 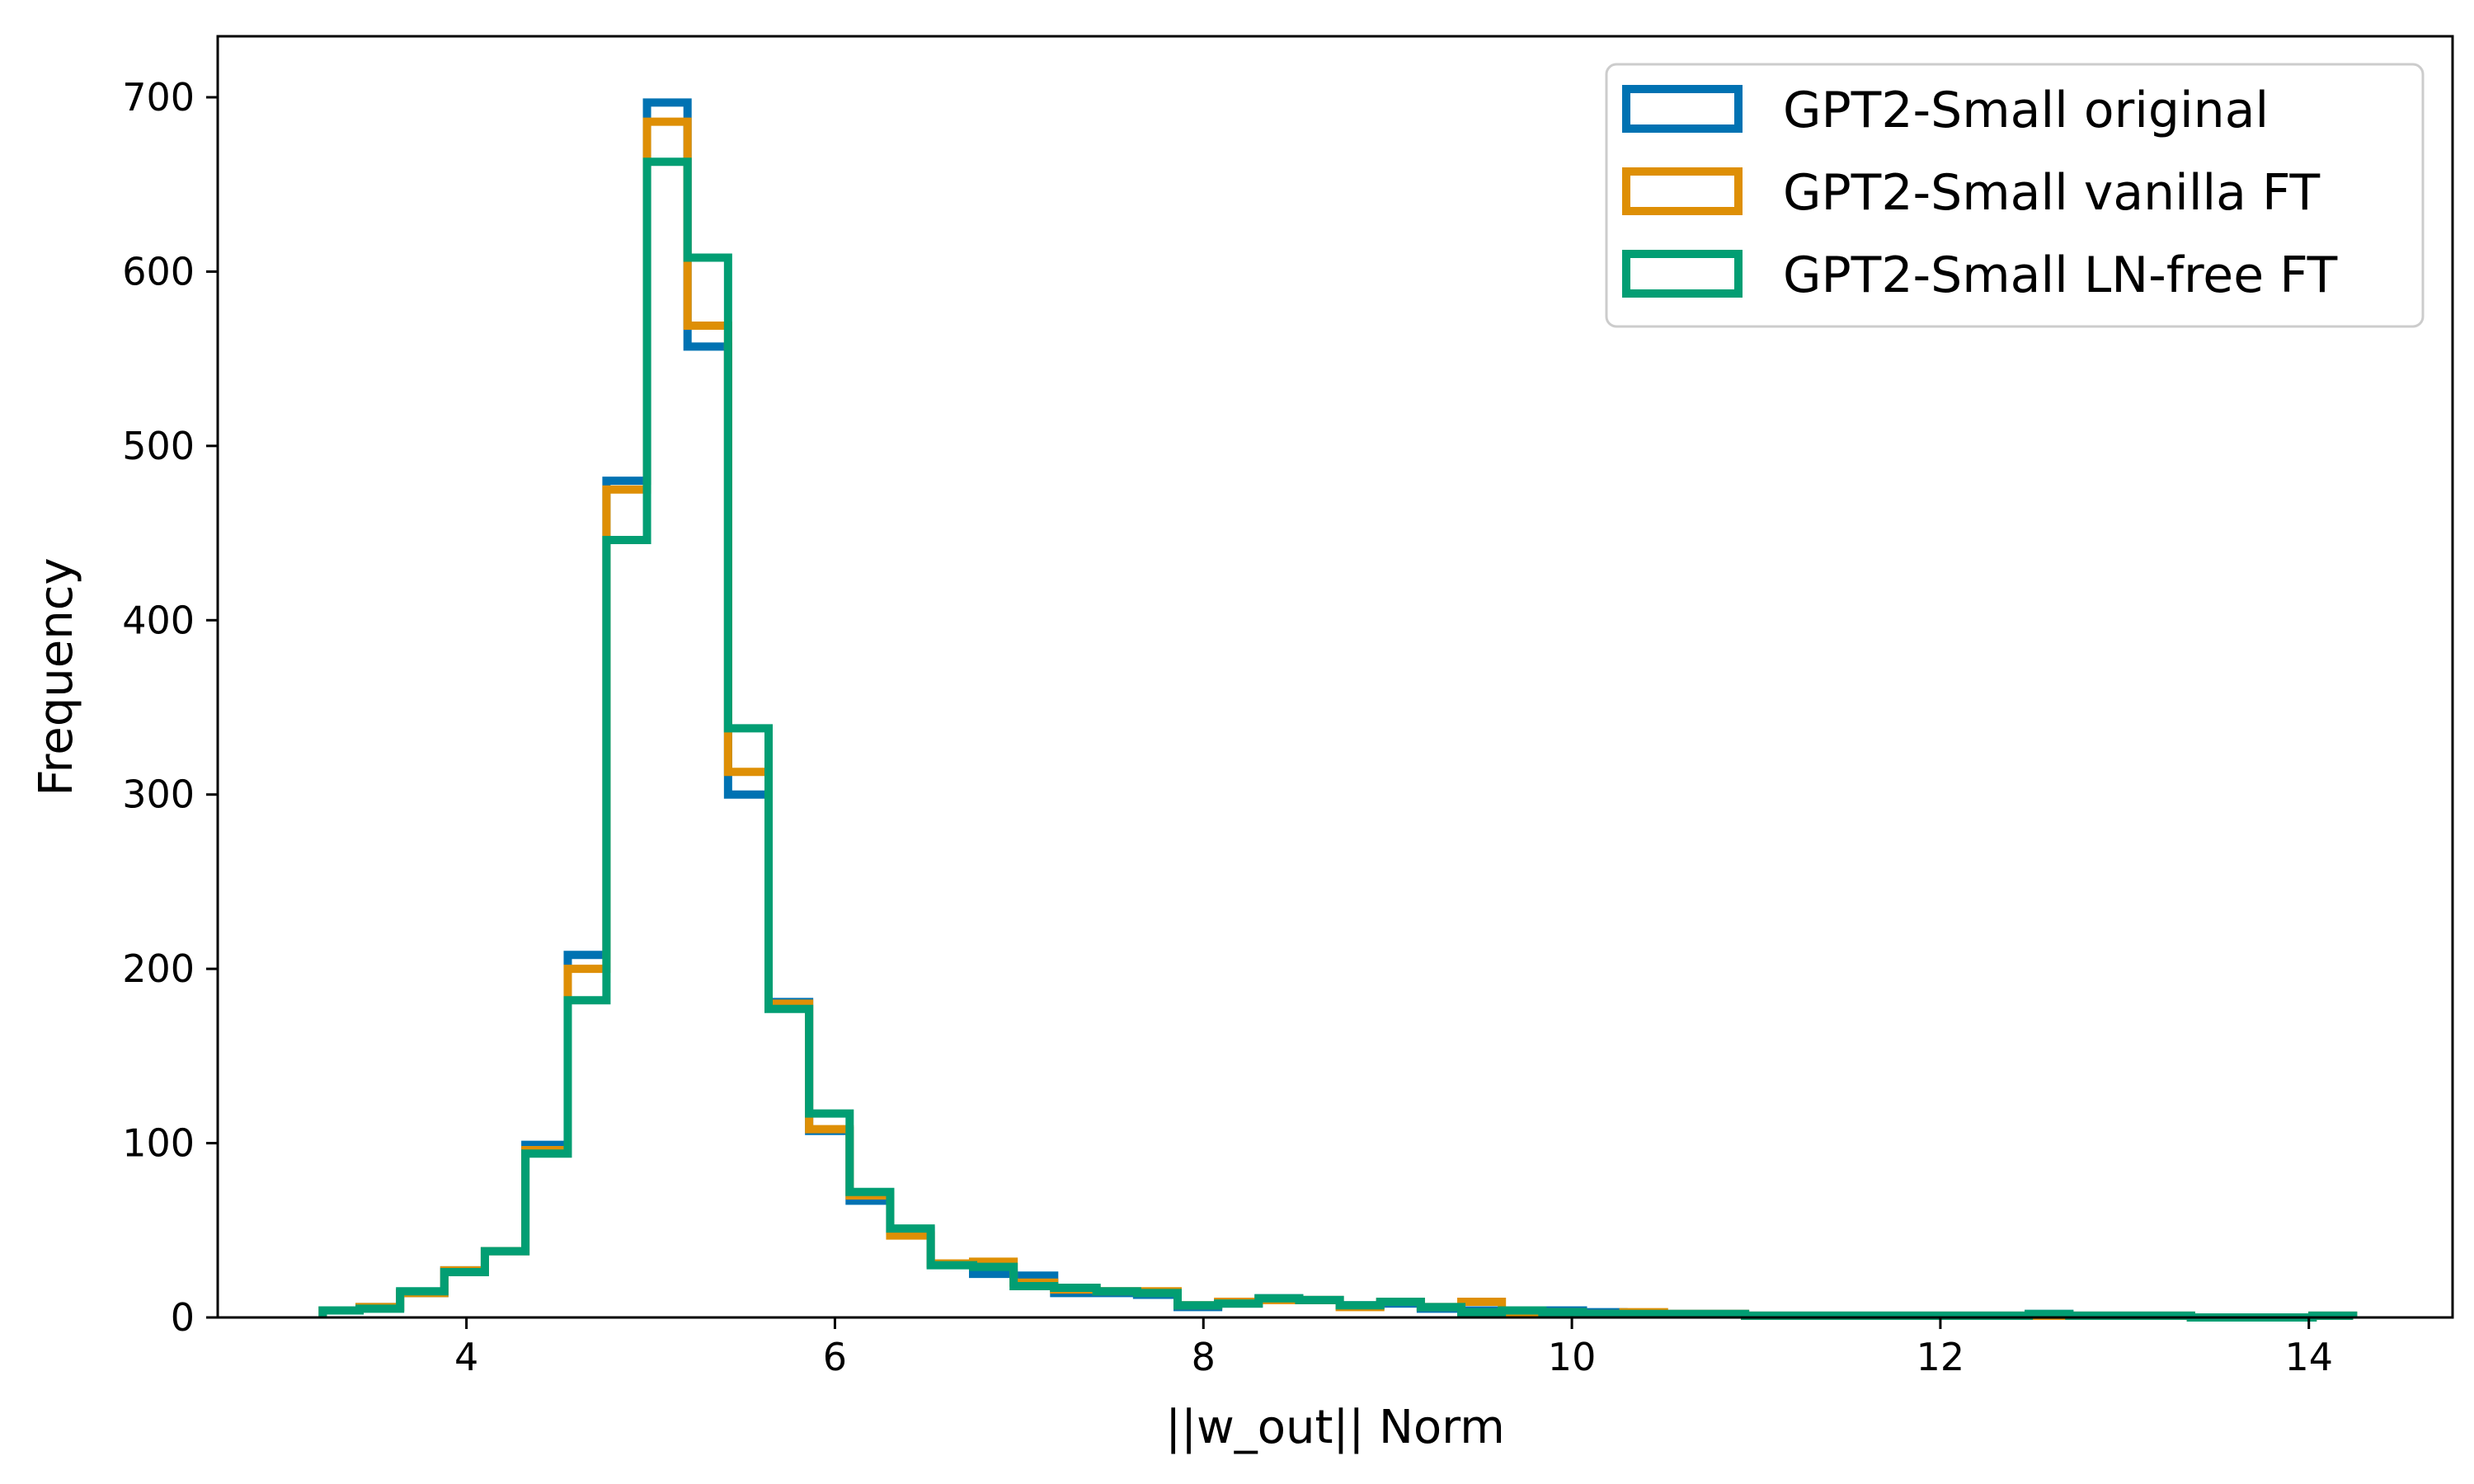 I want to click on legend-label: GPT2-Small original, so click(x=2026, y=111).